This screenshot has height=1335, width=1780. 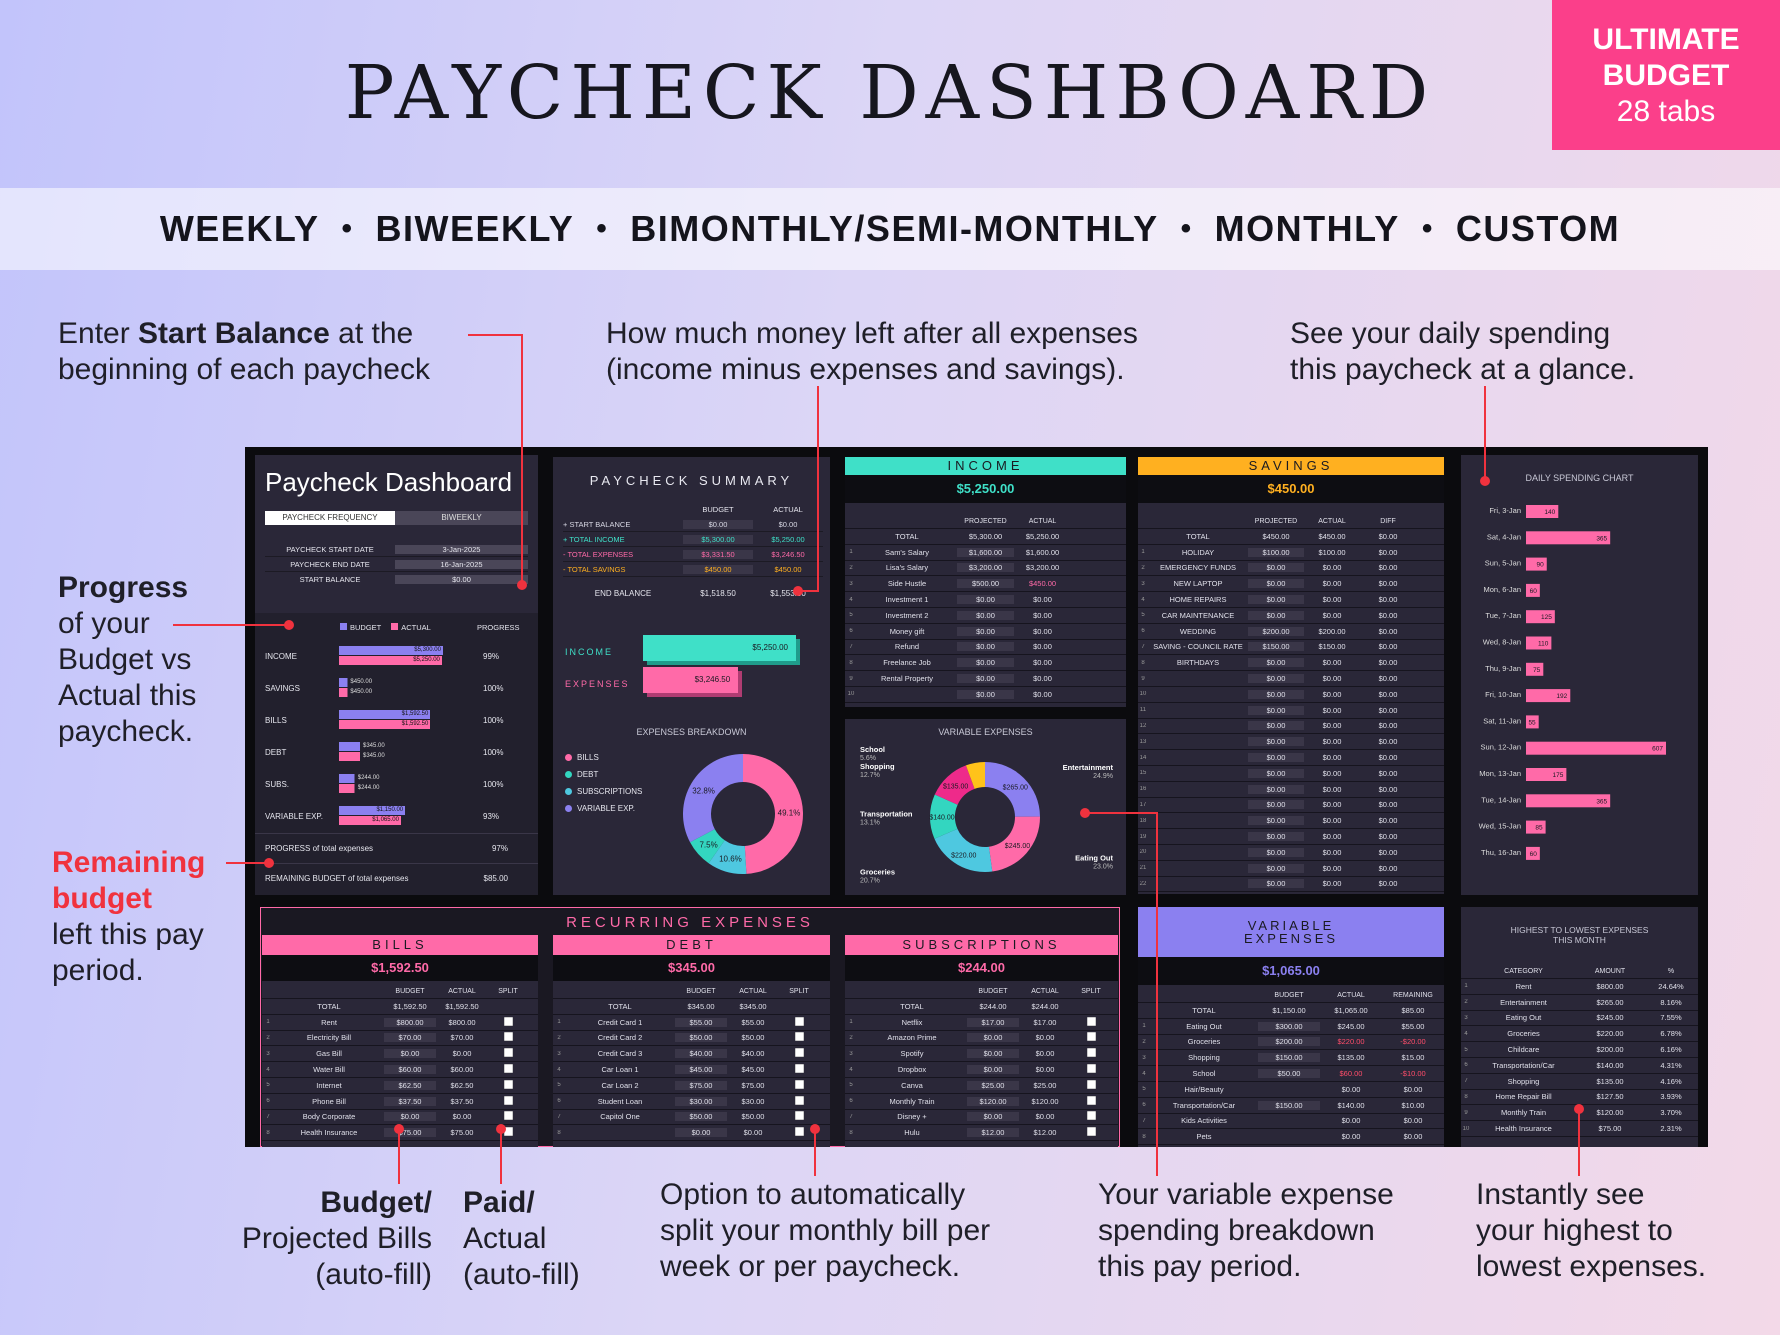 I want to click on ve-slice-pct: 24.9%, so click(x=1103, y=776).